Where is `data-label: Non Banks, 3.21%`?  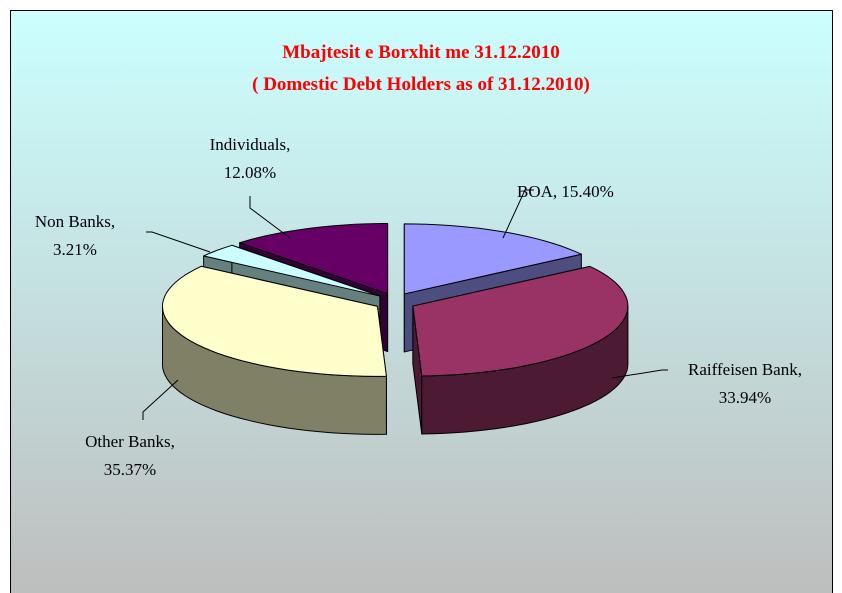
data-label: Non Banks, 3.21% is located at coordinates (75, 235).